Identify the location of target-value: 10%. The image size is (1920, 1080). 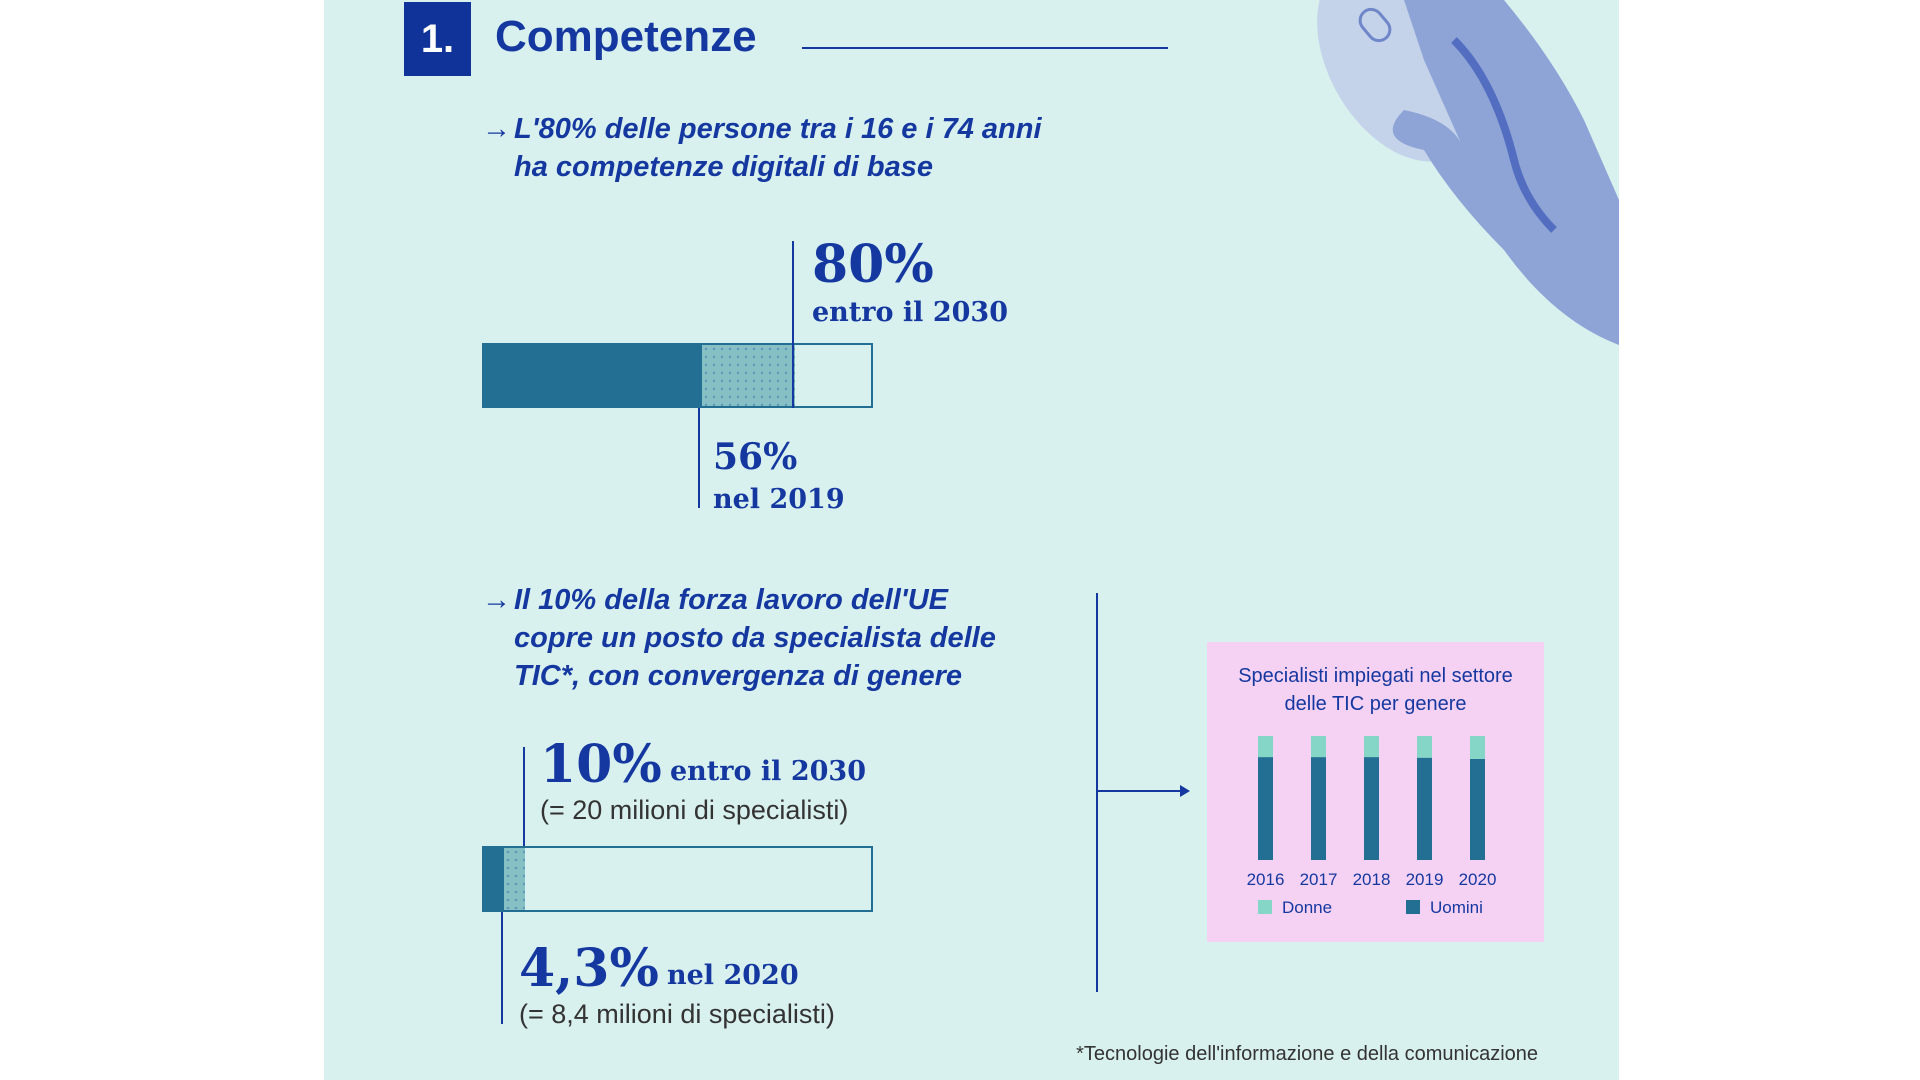
(601, 764).